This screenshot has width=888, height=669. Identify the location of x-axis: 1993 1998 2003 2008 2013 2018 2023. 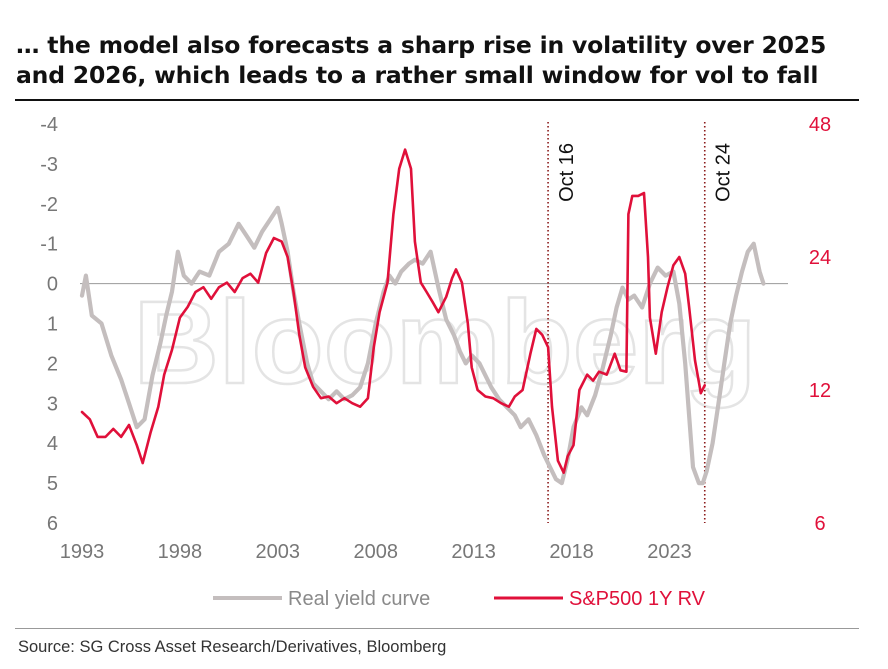
(376, 552).